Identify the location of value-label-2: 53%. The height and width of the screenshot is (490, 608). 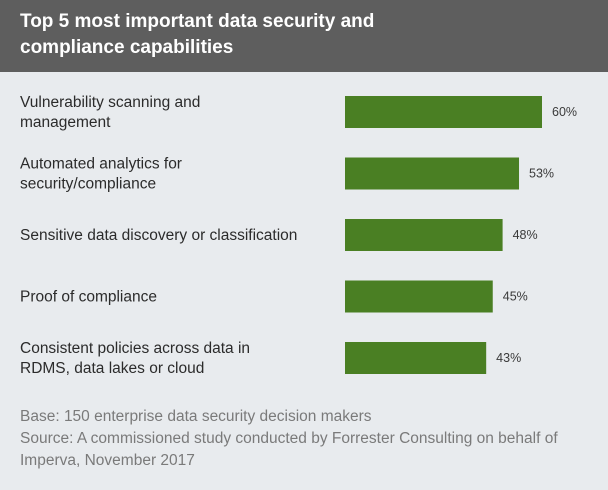
(541, 174).